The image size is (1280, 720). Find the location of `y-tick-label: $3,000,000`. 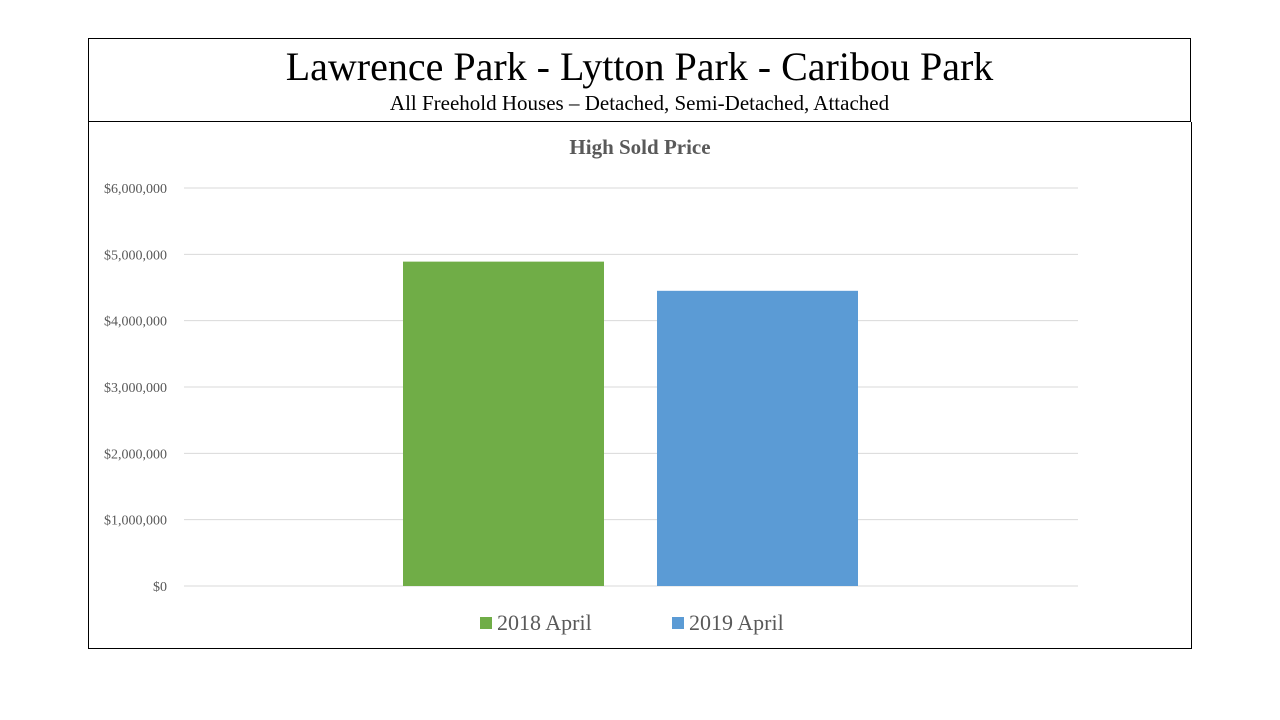

y-tick-label: $3,000,000 is located at coordinates (135, 388).